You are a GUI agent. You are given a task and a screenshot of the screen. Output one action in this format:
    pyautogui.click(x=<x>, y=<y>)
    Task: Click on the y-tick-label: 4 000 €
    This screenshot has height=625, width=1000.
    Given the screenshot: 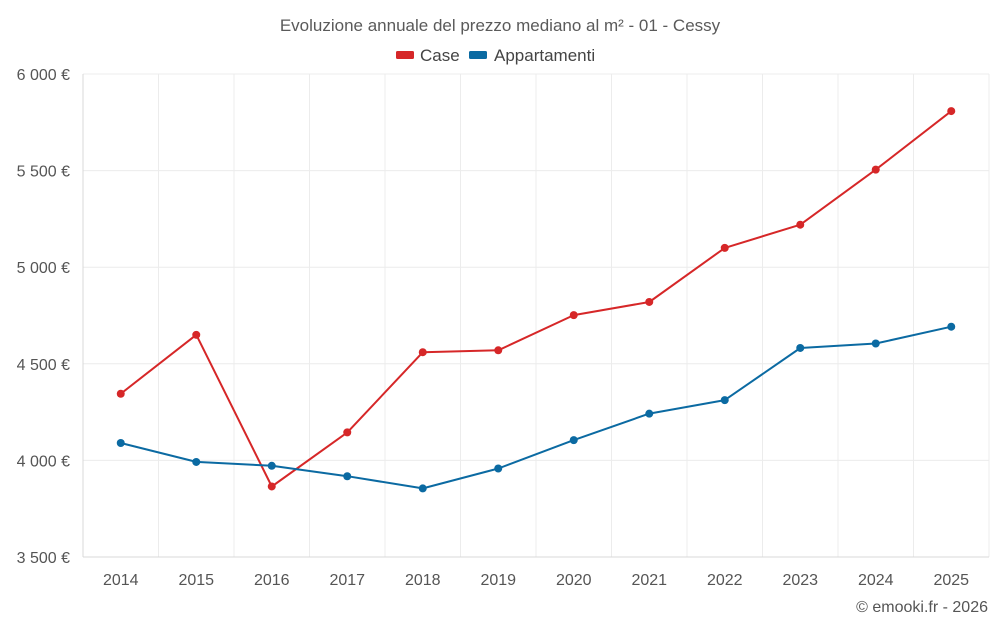 What is the action you would take?
    pyautogui.click(x=43, y=461)
    